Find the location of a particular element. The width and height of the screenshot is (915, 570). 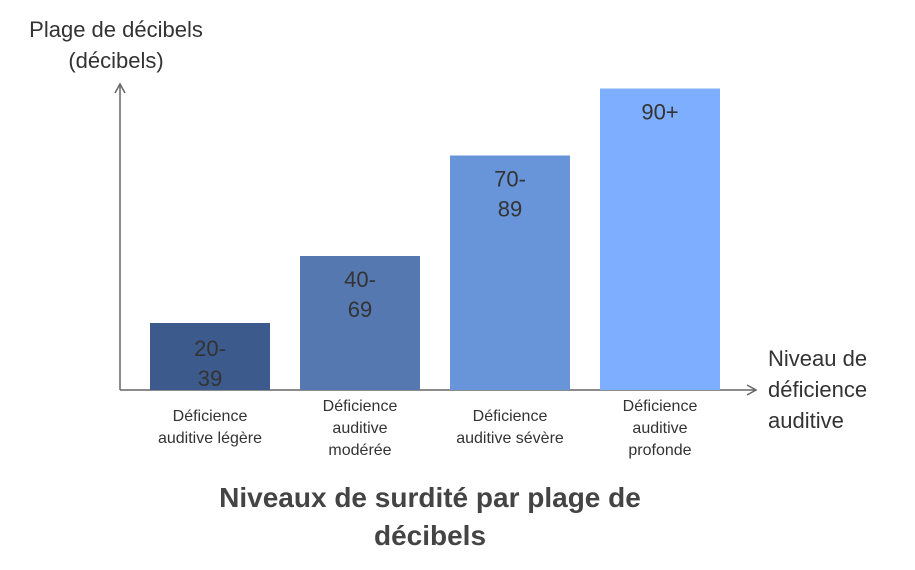

data-label: 90+ is located at coordinates (659, 112).